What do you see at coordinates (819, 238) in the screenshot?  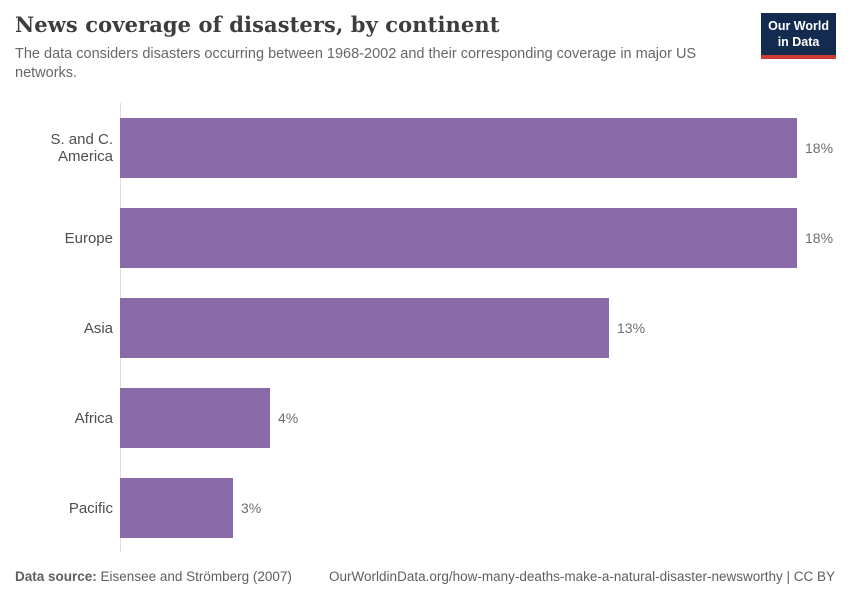 I see `value-label-europe: 18%` at bounding box center [819, 238].